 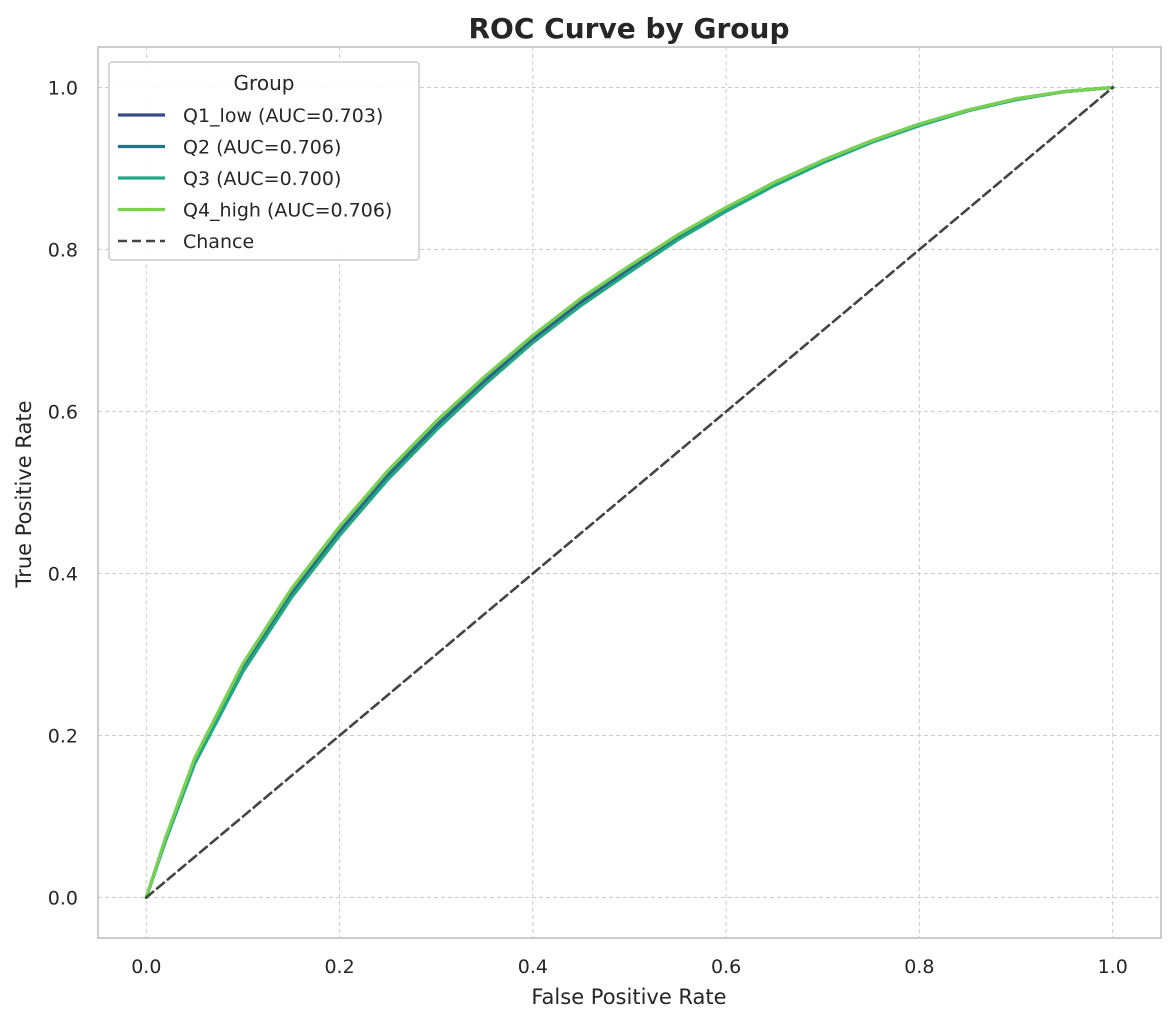 What do you see at coordinates (24, 494) in the screenshot?
I see `y-axis-label: True Positive Rate` at bounding box center [24, 494].